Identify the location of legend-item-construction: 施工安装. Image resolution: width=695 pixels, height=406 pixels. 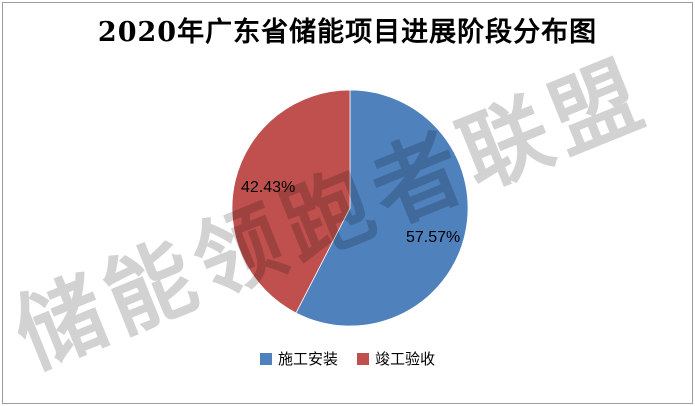
(298, 358).